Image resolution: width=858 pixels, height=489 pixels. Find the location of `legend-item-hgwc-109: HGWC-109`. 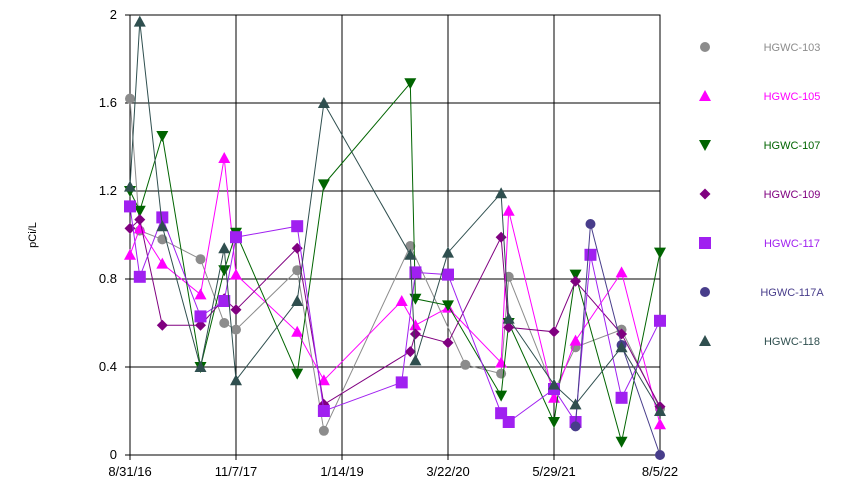

legend-item-hgwc-109: HGWC-109 is located at coordinates (760, 194).